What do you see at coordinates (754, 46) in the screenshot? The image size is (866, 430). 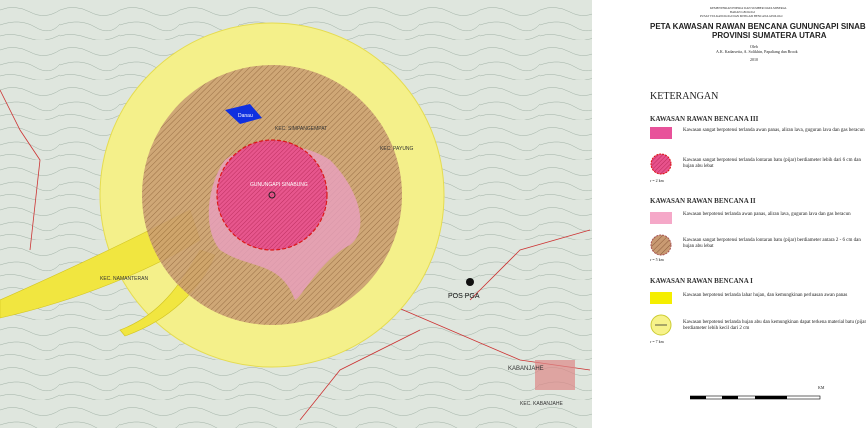 I see `by: Oleh` at bounding box center [754, 46].